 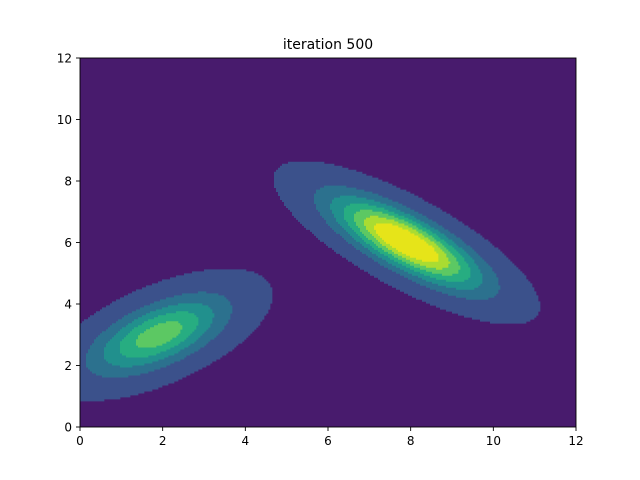 I want to click on y-tick-label: 12, so click(x=64, y=59).